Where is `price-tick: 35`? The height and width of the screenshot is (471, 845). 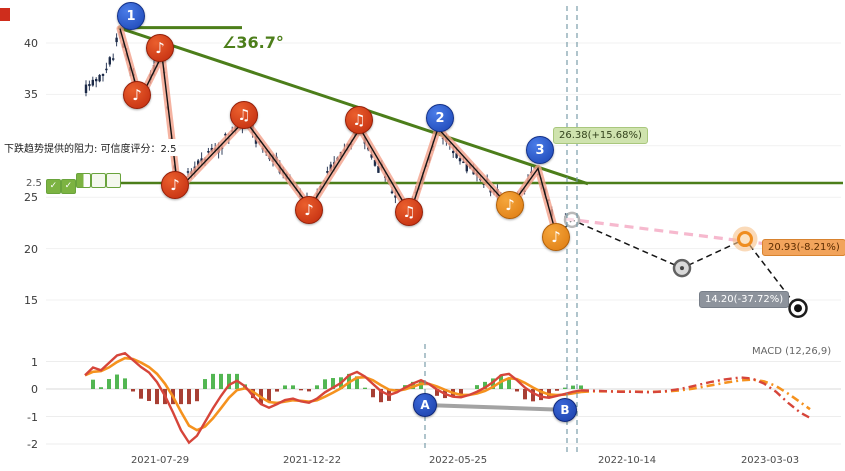 price-tick: 35 is located at coordinates (31, 95).